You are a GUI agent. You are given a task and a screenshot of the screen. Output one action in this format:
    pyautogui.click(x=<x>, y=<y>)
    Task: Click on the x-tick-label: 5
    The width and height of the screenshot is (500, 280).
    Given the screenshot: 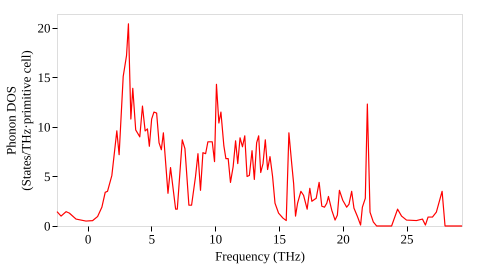 What is the action you would take?
    pyautogui.click(x=152, y=239)
    